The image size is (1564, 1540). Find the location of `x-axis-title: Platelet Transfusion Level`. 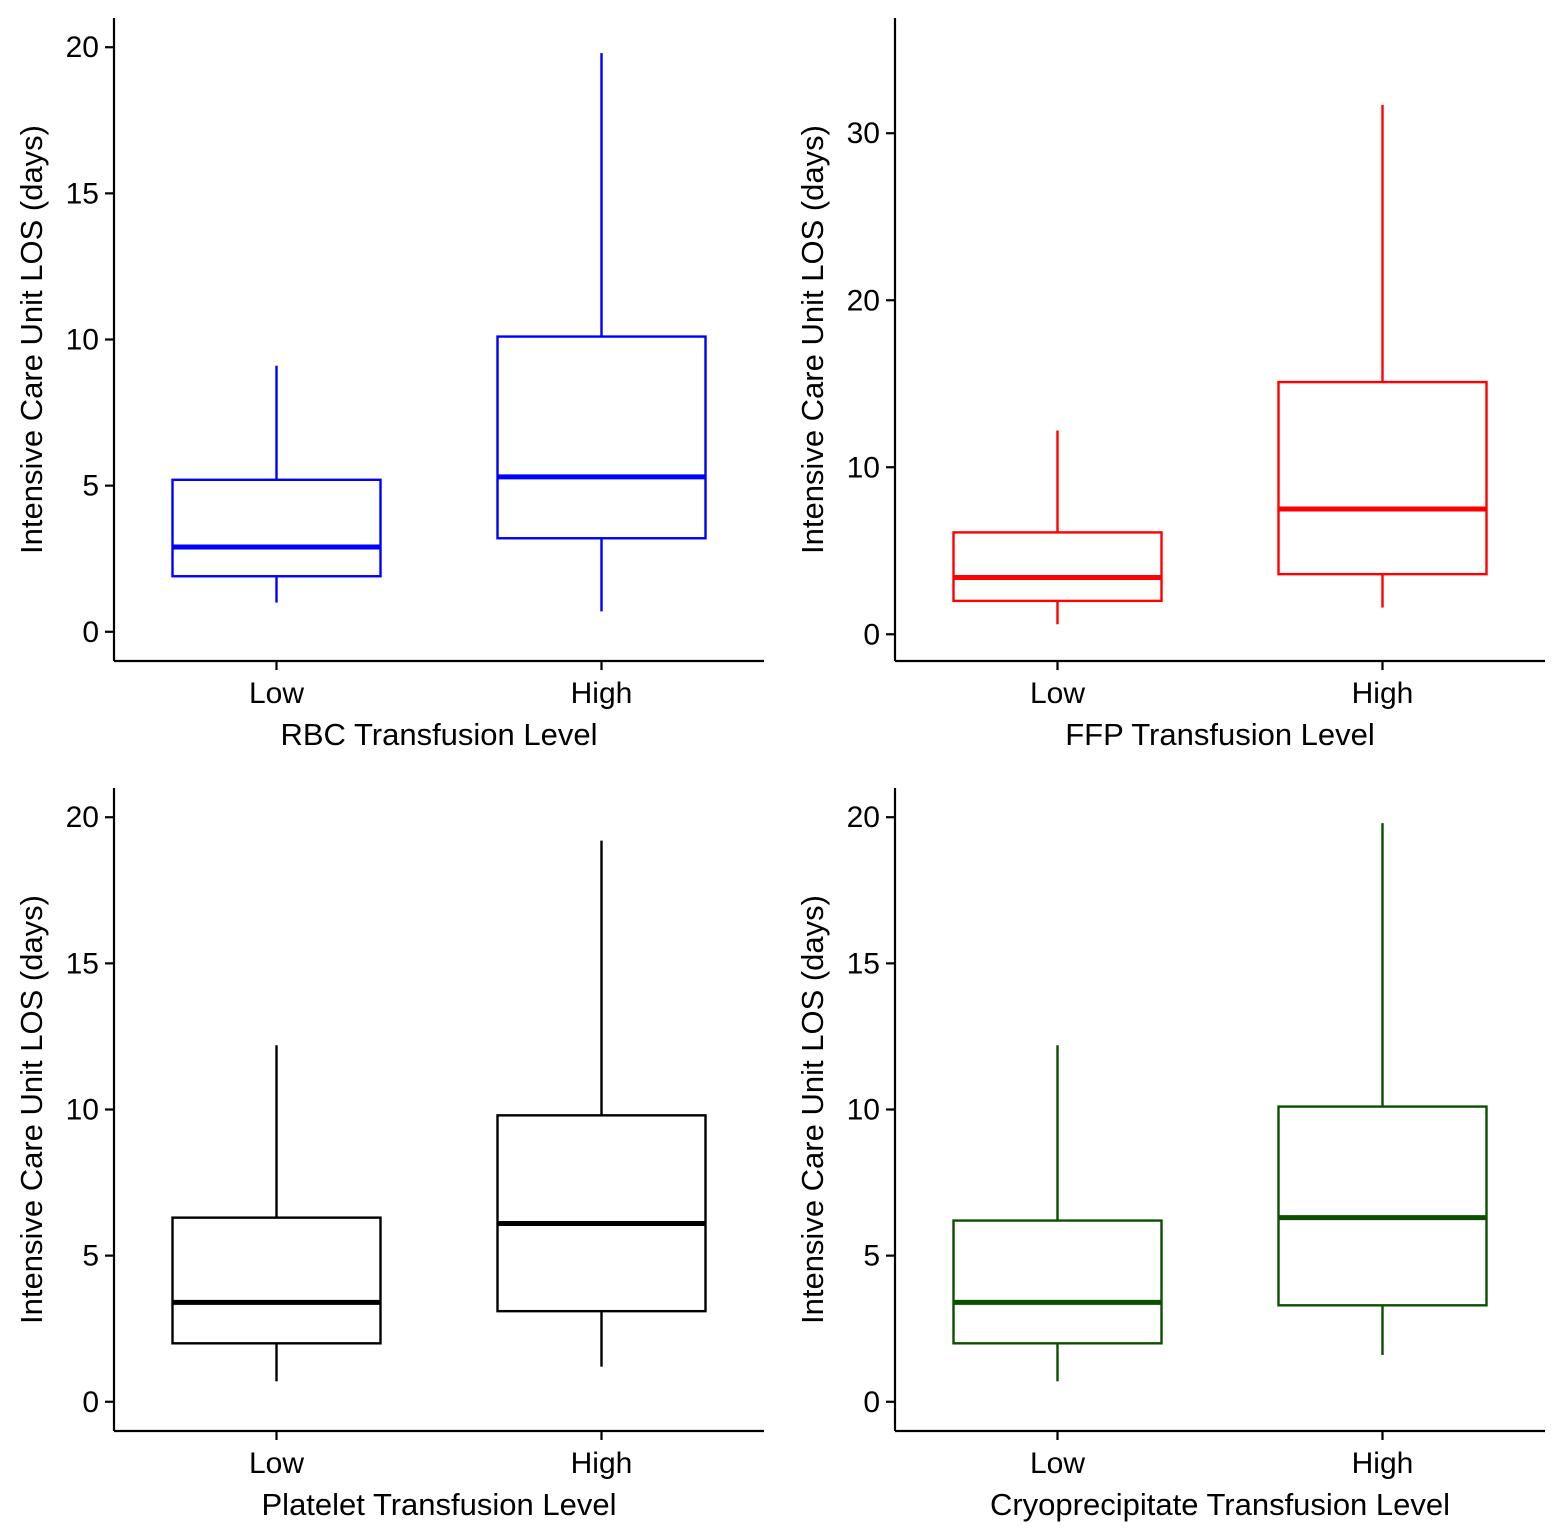

x-axis-title: Platelet Transfusion Level is located at coordinates (439, 1504).